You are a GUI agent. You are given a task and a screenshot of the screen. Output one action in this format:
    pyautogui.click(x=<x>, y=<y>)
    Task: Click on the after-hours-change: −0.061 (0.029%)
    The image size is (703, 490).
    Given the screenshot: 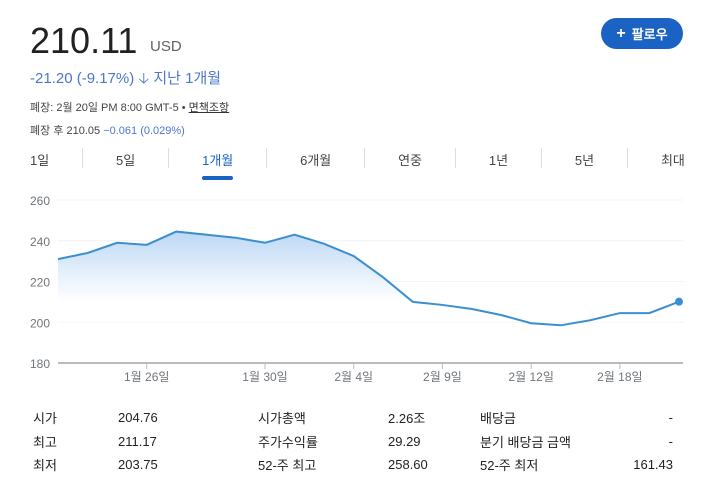 What is the action you would take?
    pyautogui.click(x=144, y=131)
    